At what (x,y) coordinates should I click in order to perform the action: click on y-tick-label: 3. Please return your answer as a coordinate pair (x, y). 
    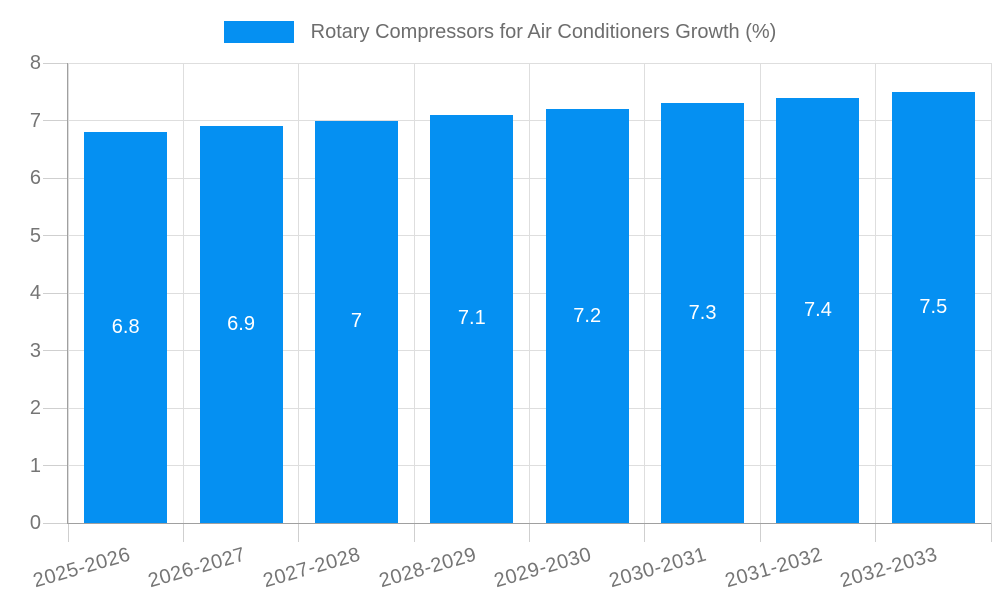
    Looking at the image, I should click on (35, 350).